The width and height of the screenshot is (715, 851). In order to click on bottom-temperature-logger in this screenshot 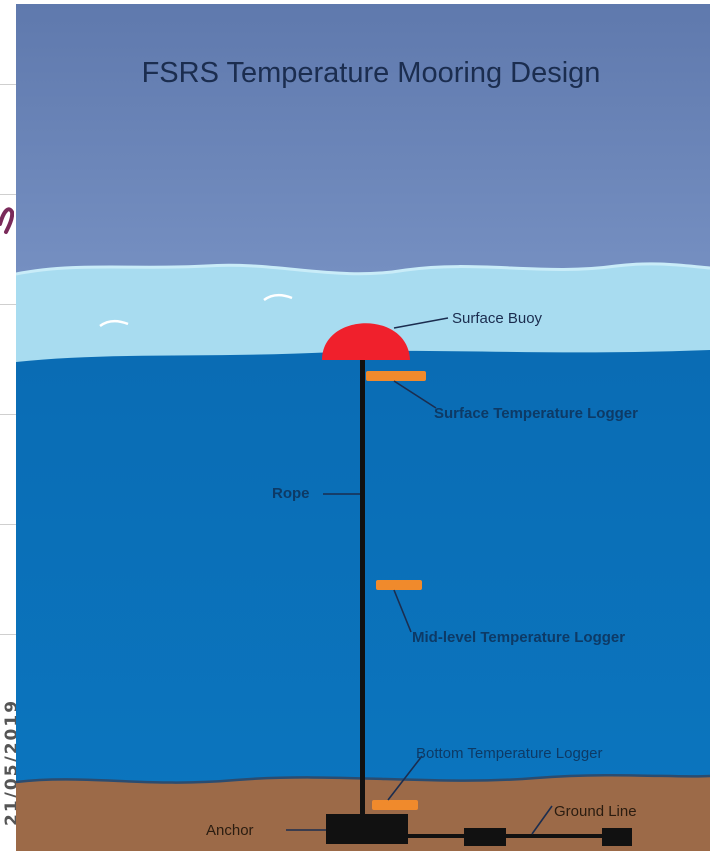, I will do `click(395, 805)`.